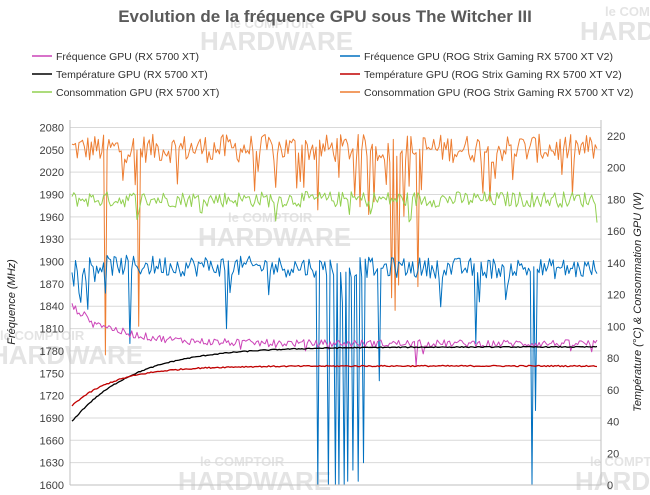 The image size is (650, 495). What do you see at coordinates (616, 296) in the screenshot?
I see `y-right-tick-label: 120` at bounding box center [616, 296].